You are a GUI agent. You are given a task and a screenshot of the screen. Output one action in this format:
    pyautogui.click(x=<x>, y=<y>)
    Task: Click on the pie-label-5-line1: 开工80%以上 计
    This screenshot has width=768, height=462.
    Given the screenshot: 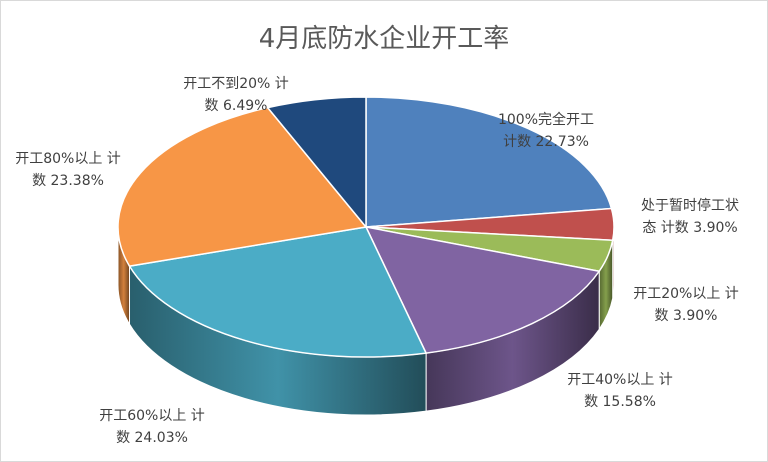 What is the action you would take?
    pyautogui.click(x=68, y=159)
    